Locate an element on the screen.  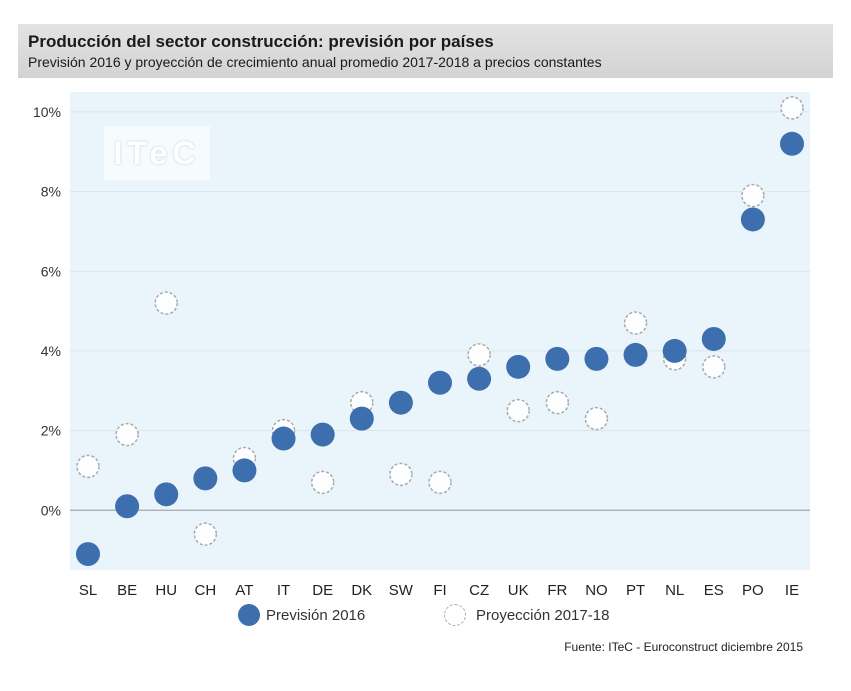
legend-item-prevision: Previsión 2016 is located at coordinates (301, 615).